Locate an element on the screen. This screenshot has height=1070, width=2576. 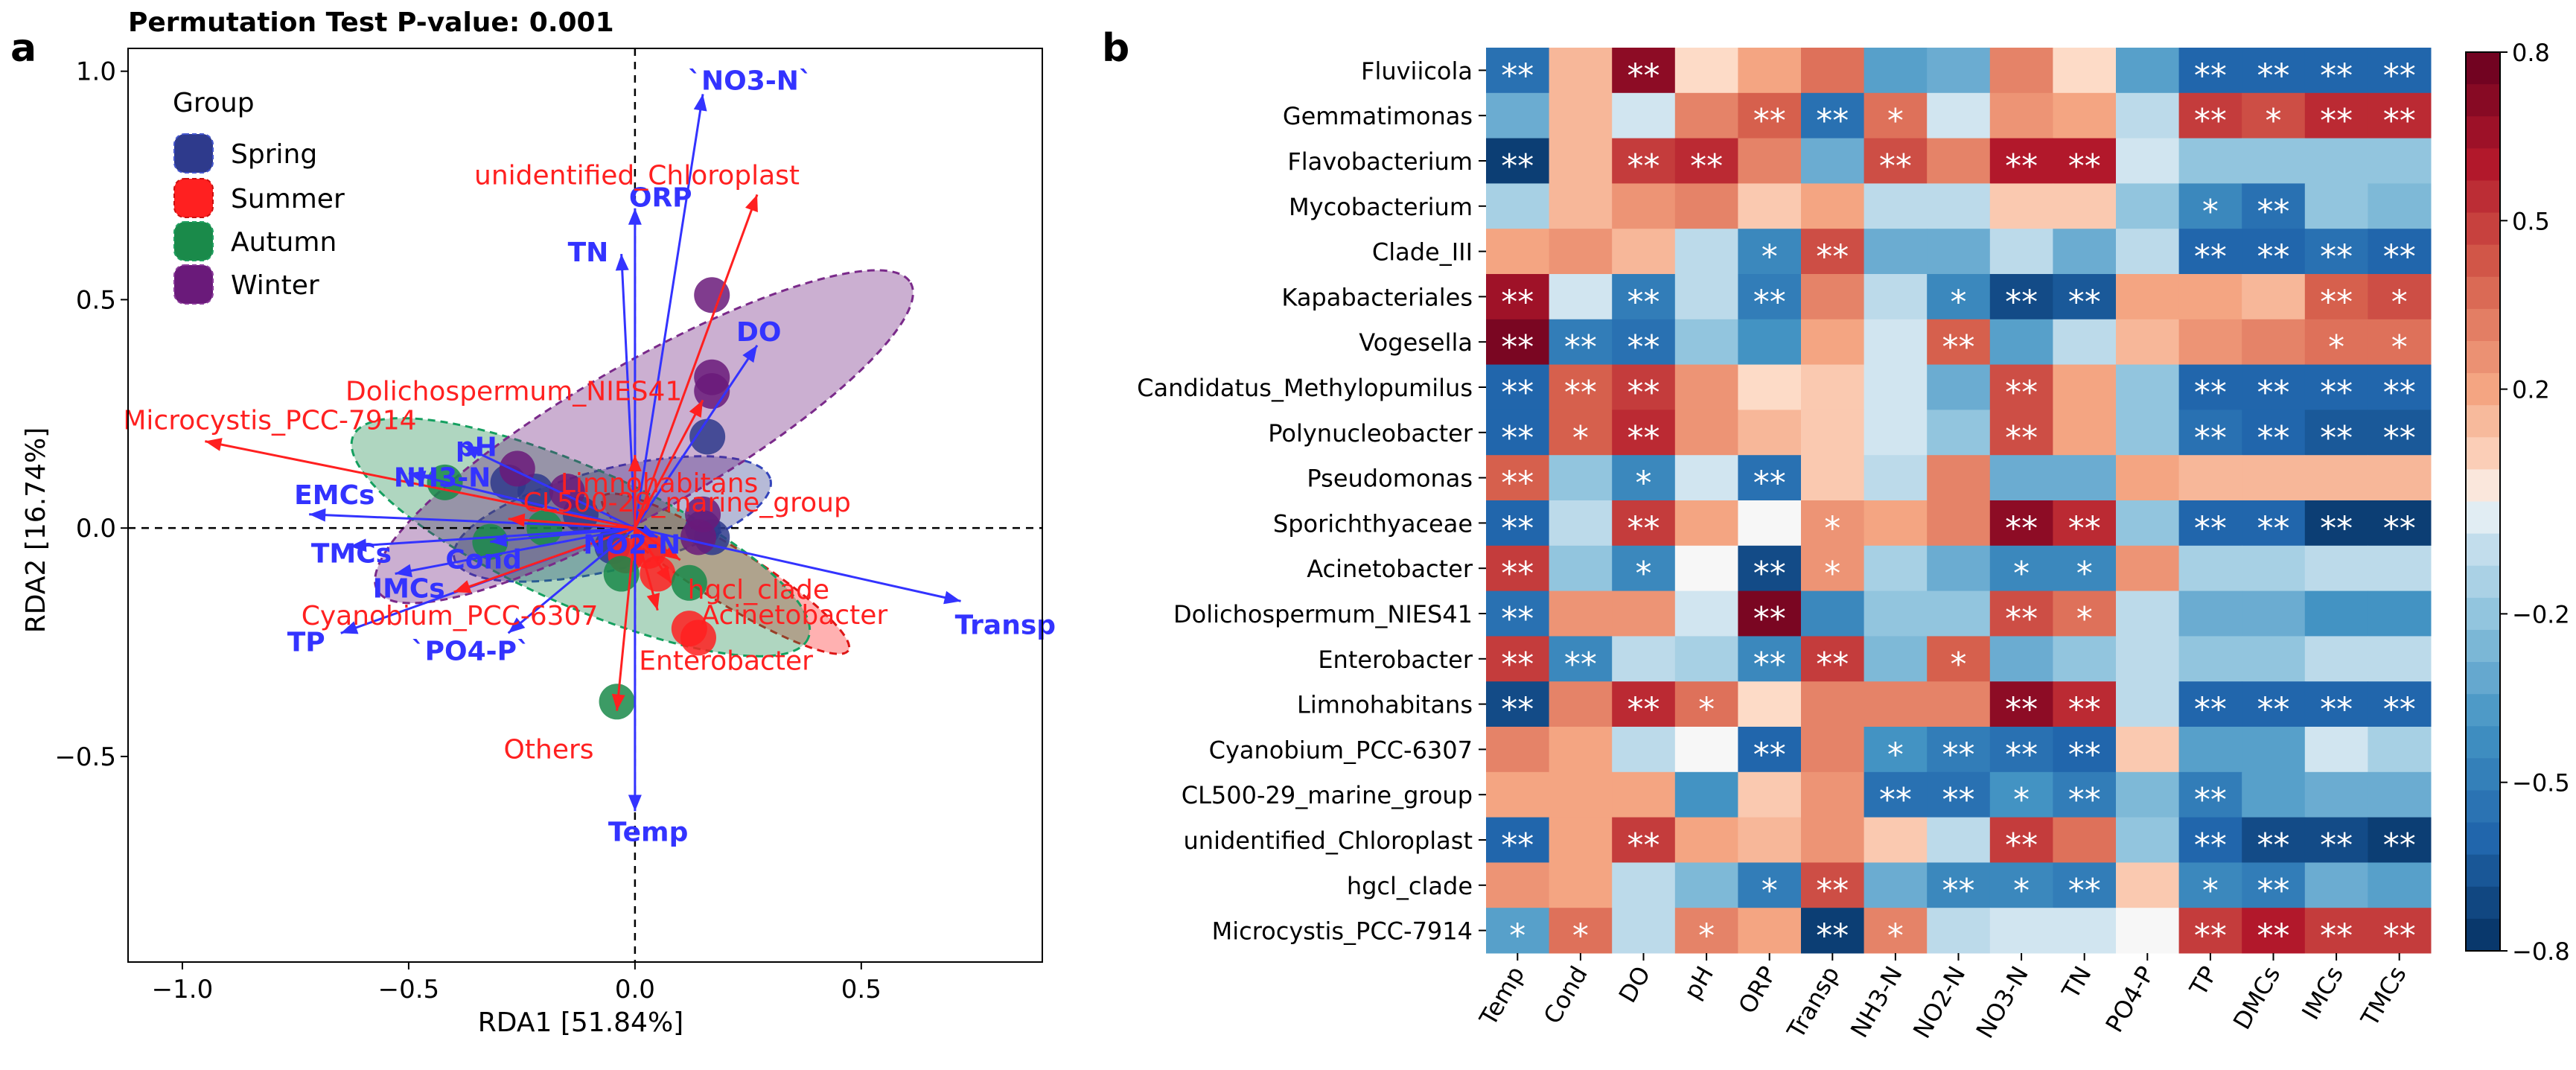
taxon-arrowhead-others is located at coordinates (618, 702).